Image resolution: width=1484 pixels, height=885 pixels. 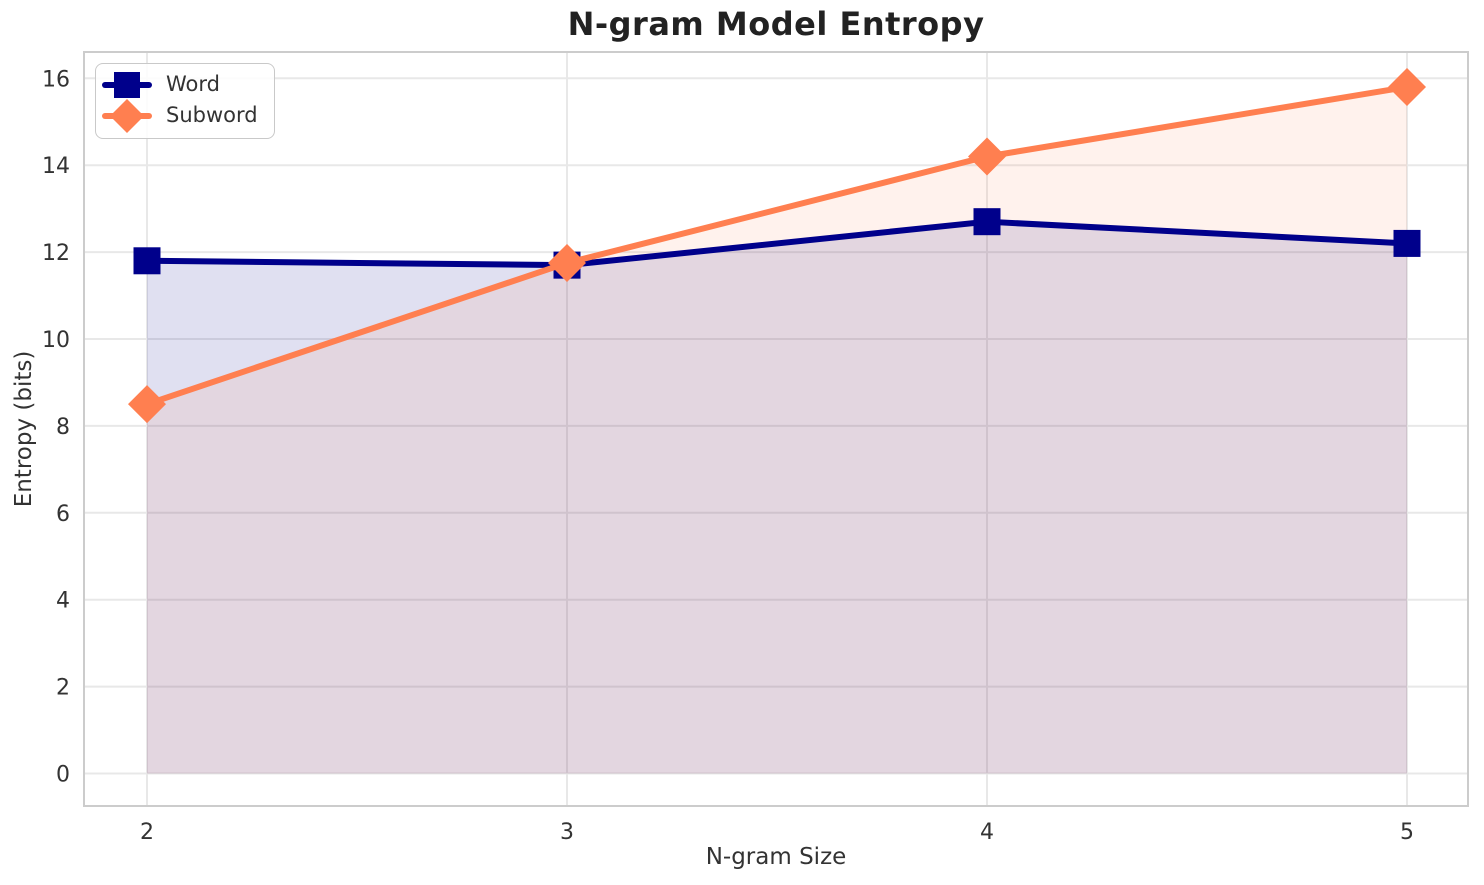 I want to click on x-tick-label: 2, so click(x=147, y=832).